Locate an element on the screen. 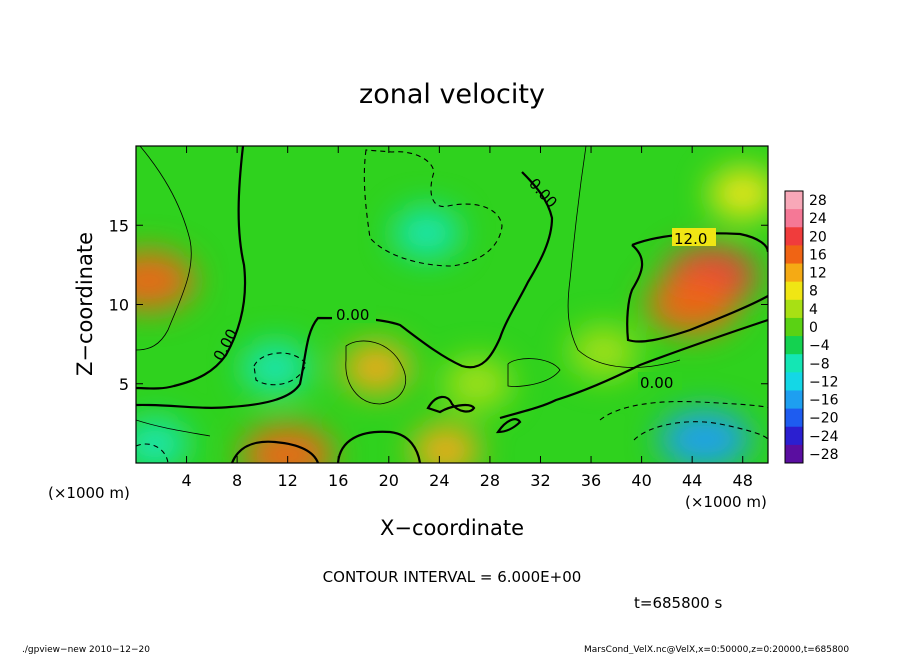  x-tick-label: 20 is located at coordinates (389, 480).